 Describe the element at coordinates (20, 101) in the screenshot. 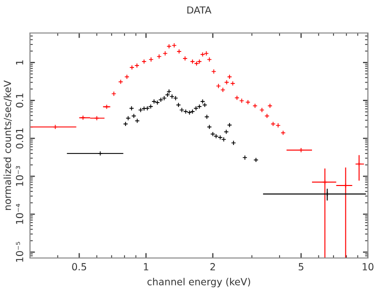

I see `y-tick-label: 0.1` at that location.